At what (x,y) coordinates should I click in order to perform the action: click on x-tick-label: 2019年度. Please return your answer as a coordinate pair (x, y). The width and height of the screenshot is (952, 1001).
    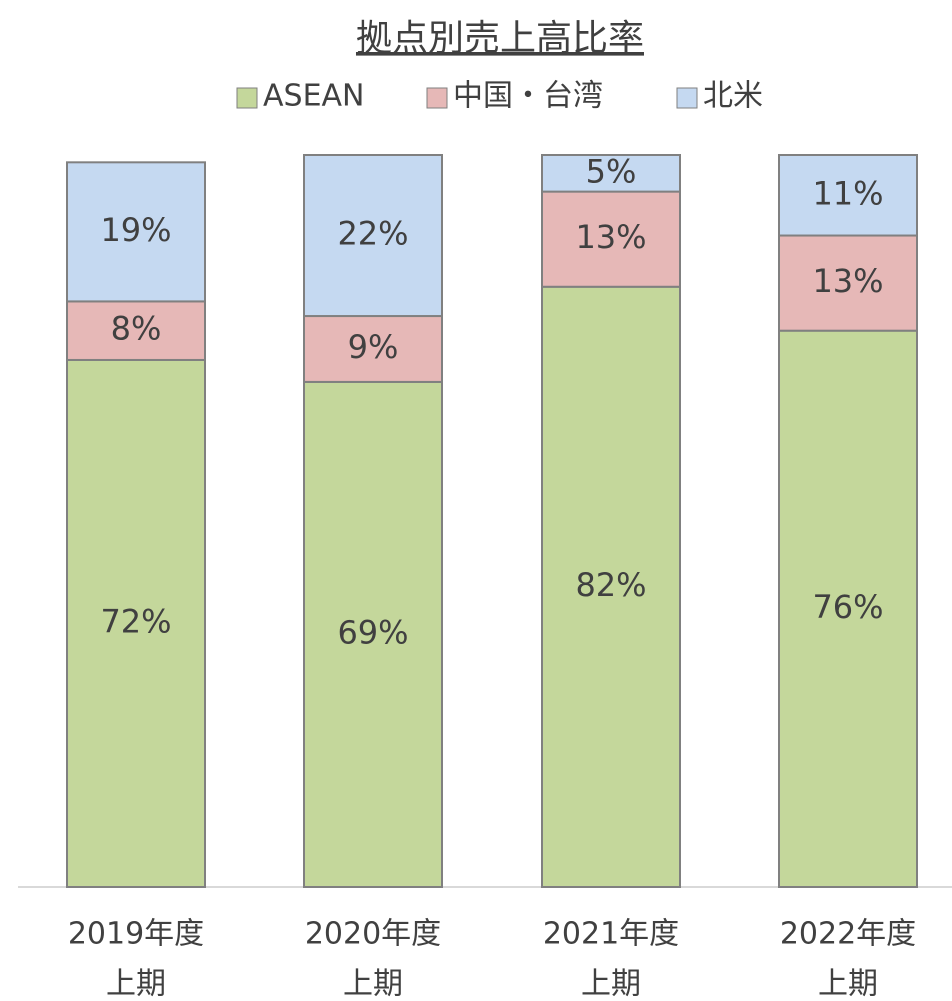
    Looking at the image, I should click on (136, 934).